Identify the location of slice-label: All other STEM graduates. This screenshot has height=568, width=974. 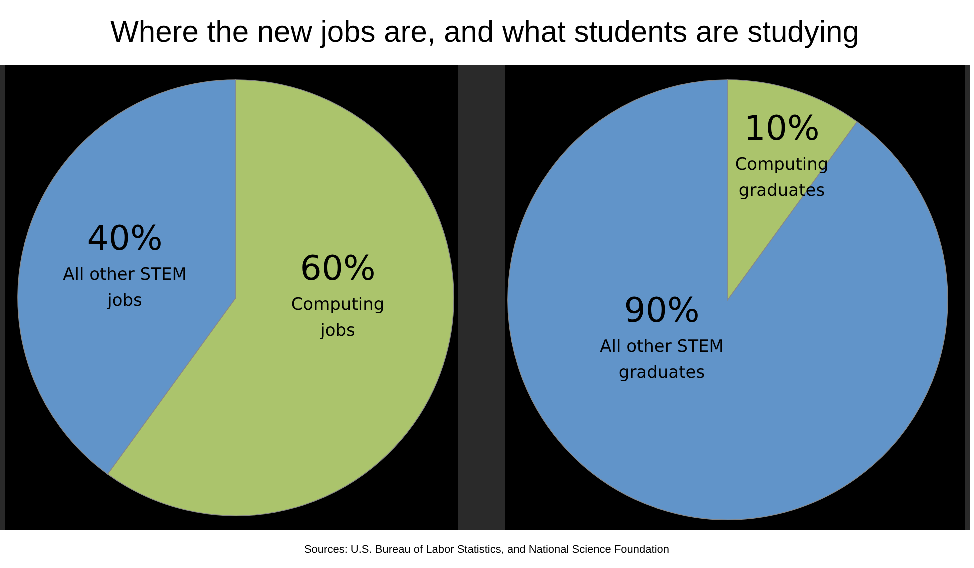
(662, 360).